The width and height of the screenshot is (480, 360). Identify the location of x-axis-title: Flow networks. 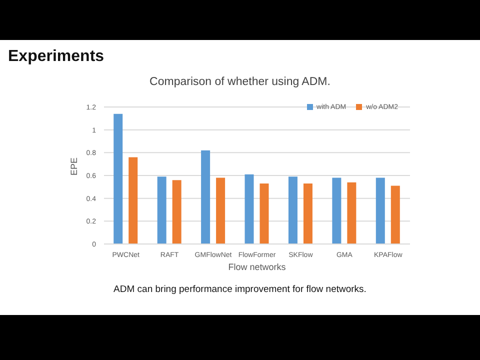
(257, 267).